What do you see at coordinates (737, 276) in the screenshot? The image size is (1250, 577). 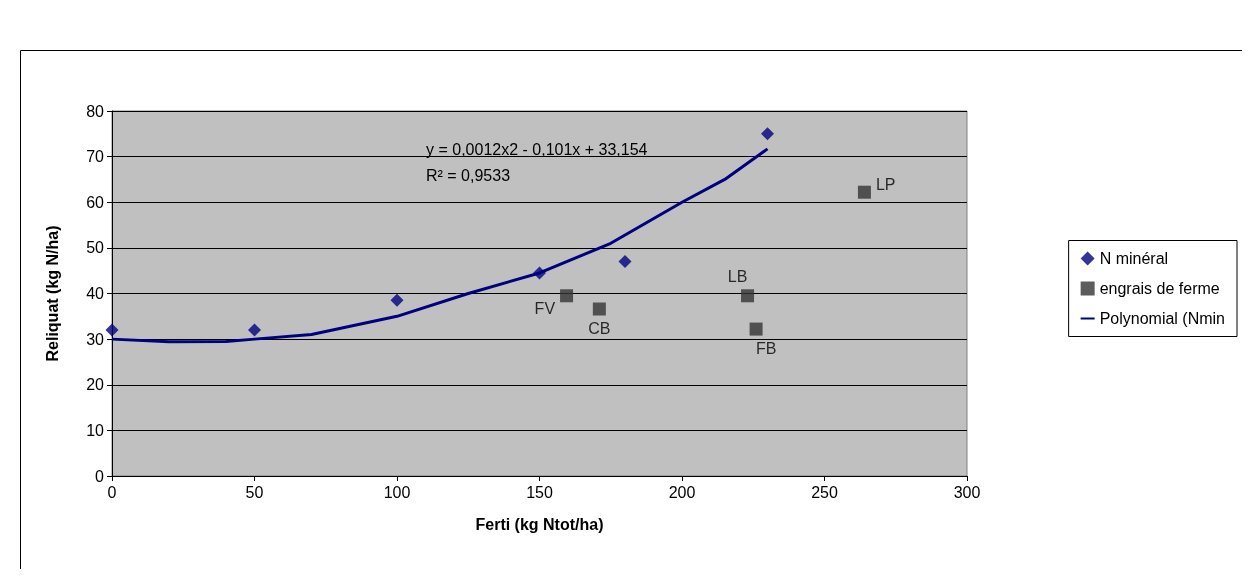 I see `data-label: LB` at bounding box center [737, 276].